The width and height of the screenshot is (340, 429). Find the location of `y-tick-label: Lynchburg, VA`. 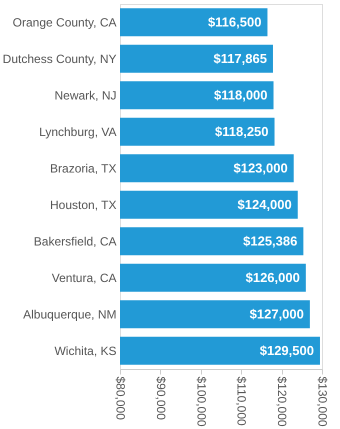

y-tick-label: Lynchburg, VA is located at coordinates (77, 131).